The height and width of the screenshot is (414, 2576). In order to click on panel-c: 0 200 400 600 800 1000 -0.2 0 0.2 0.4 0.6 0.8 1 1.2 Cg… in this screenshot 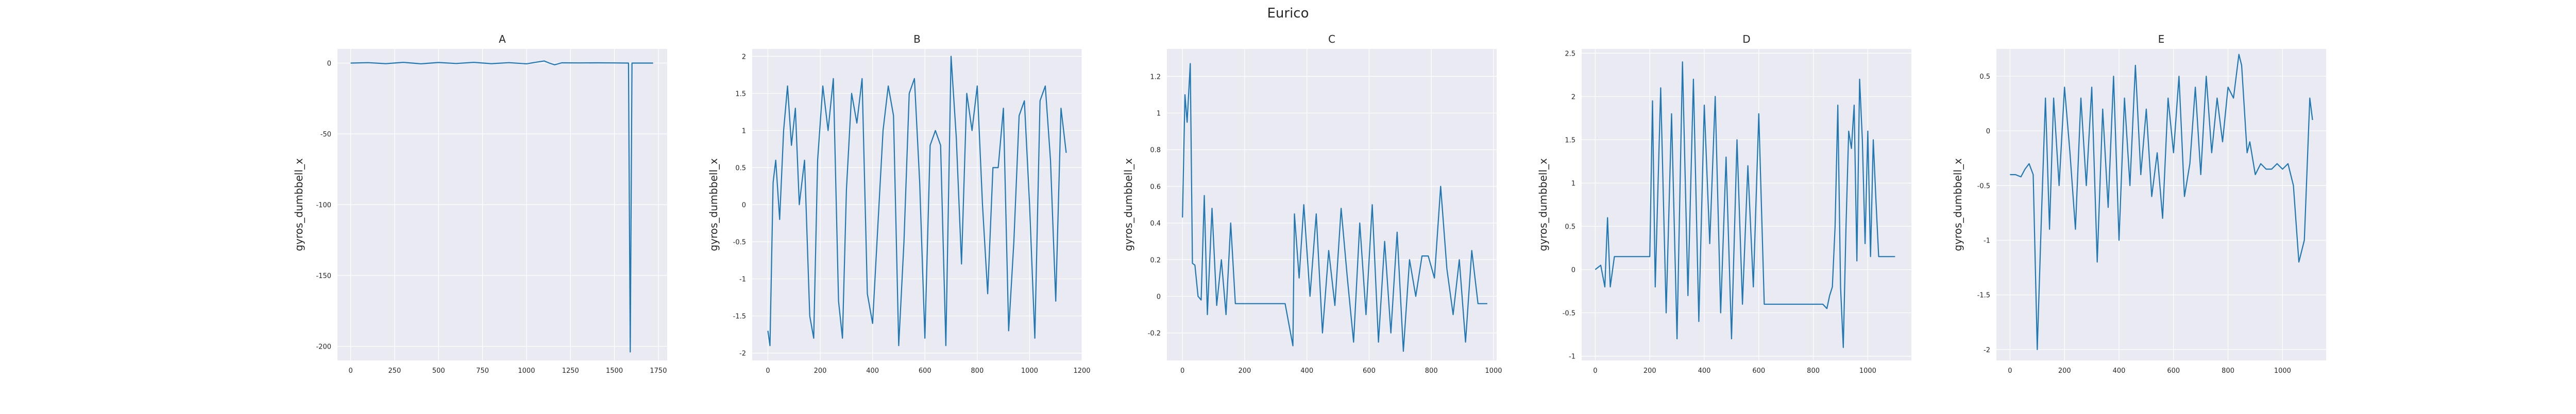, I will do `click(1312, 204)`.